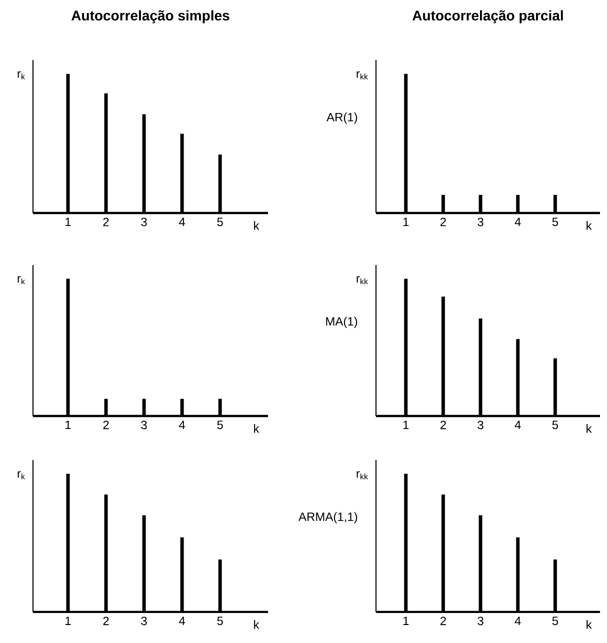 This screenshot has height=643, width=607. Describe the element at coordinates (487, 17) in the screenshot. I see `chart-title: Autocorrelação parcial` at that location.